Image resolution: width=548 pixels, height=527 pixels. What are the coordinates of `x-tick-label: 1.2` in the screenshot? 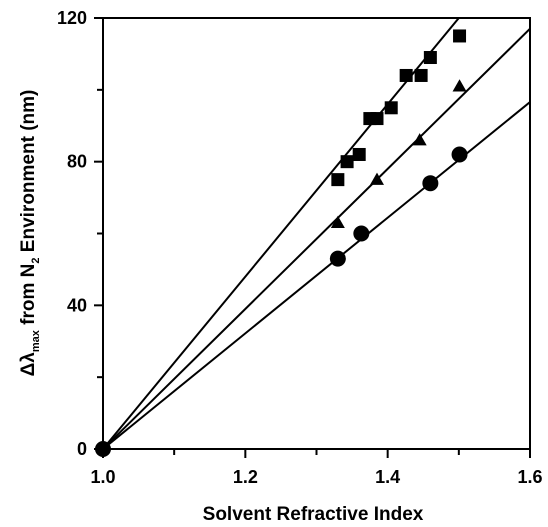 It's located at (245, 477).